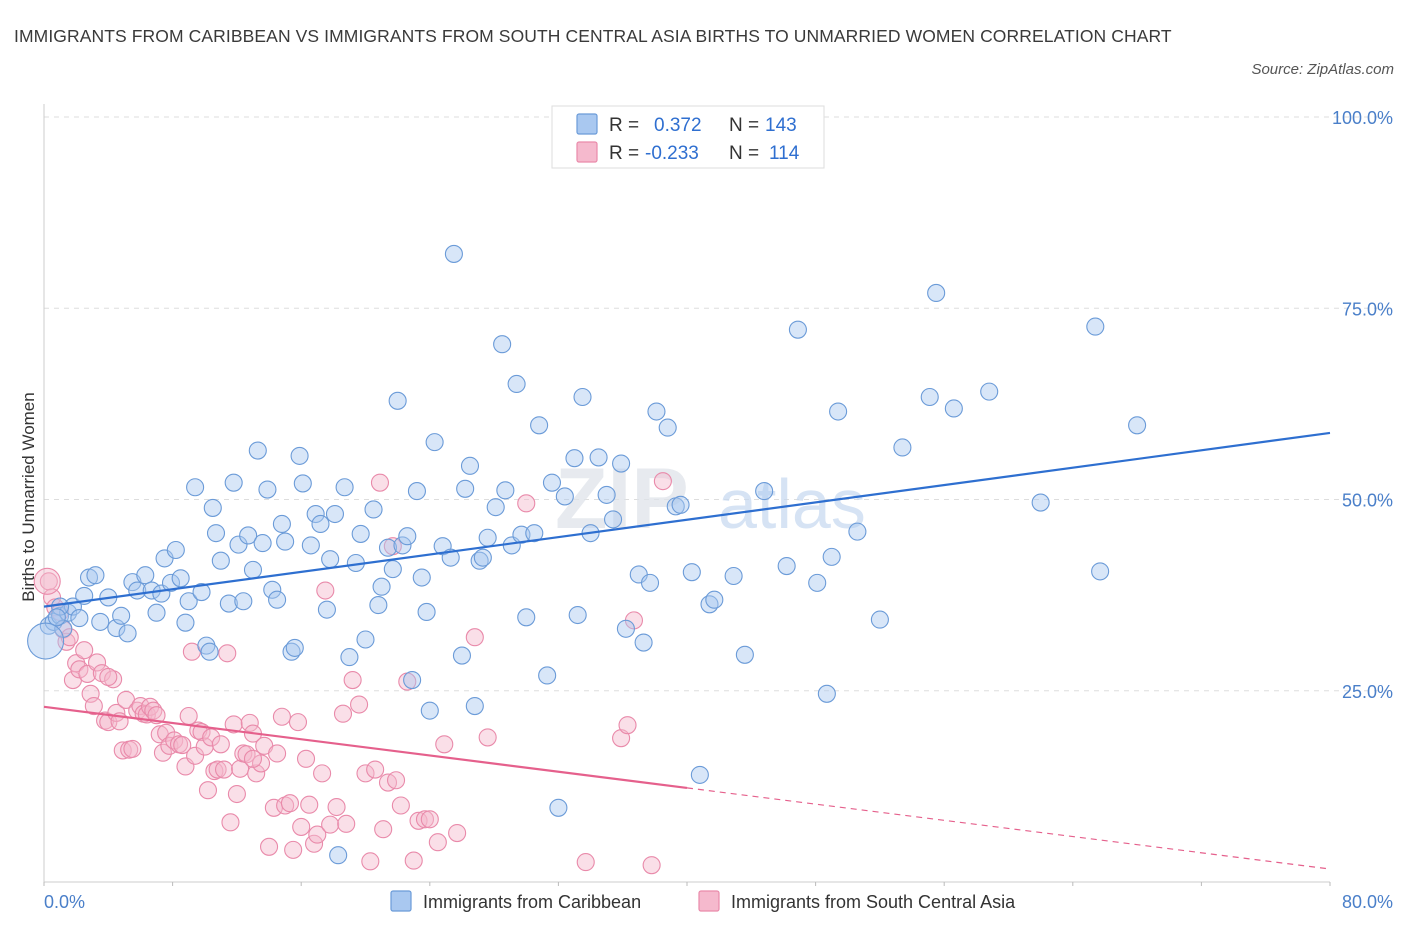 This screenshot has width=1406, height=930. I want to click on trend-line-pink, so click(365, 747).